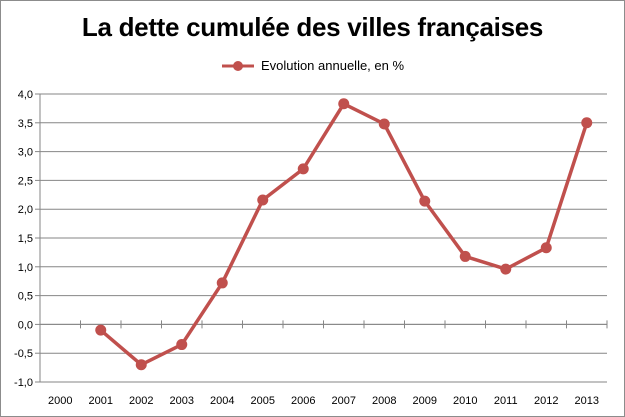  I want to click on x-tick-label: 2011, so click(506, 401).